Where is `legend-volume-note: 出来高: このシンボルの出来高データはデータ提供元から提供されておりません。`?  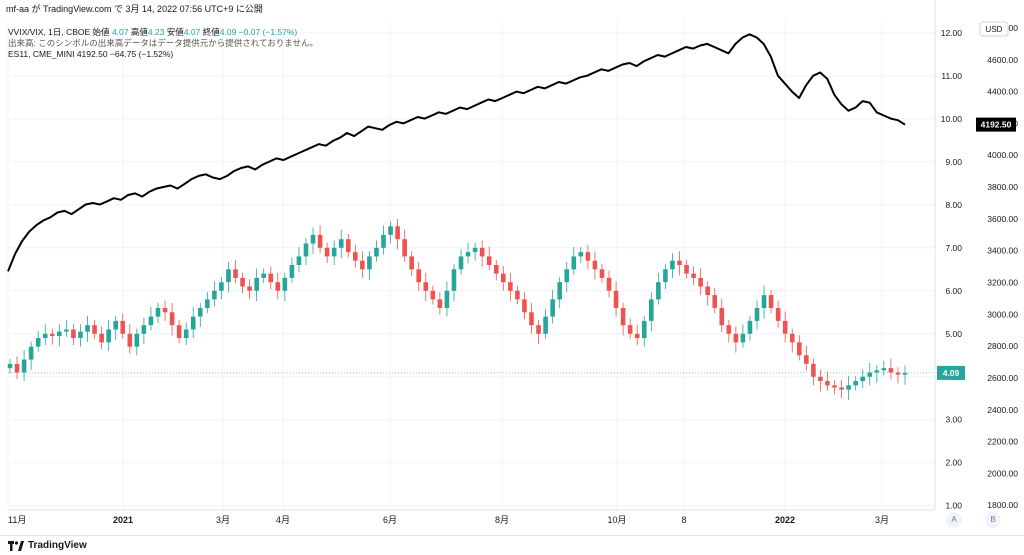
legend-volume-note: 出来高: このシンボルの出来高データはデータ提供元から提供されておりません。 is located at coordinates (163, 43).